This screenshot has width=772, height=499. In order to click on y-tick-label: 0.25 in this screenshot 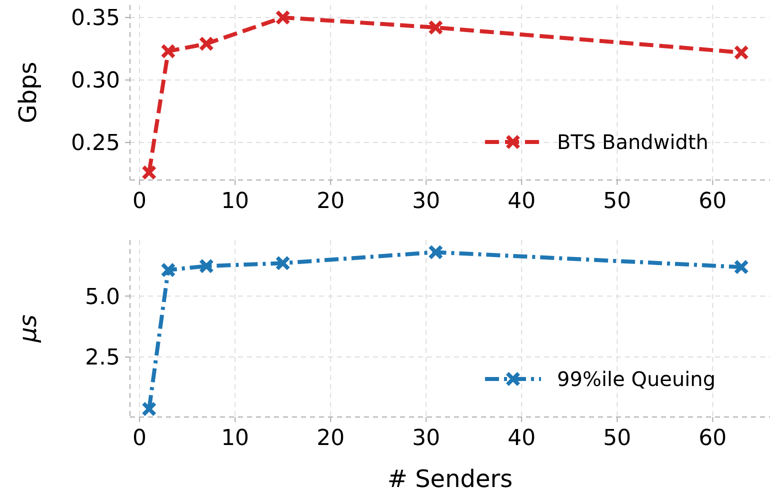, I will do `click(95, 143)`.